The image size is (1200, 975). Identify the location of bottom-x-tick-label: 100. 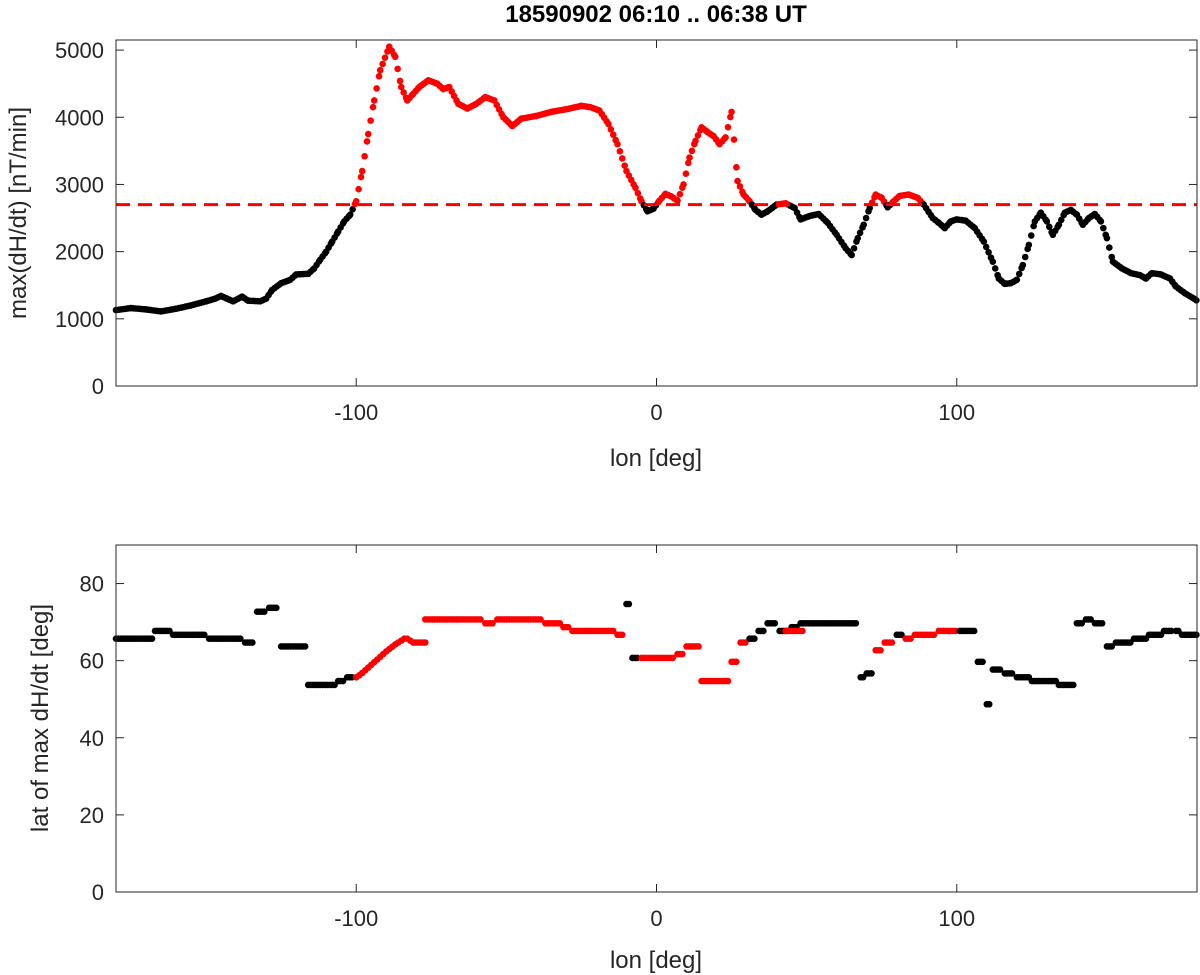
(956, 918).